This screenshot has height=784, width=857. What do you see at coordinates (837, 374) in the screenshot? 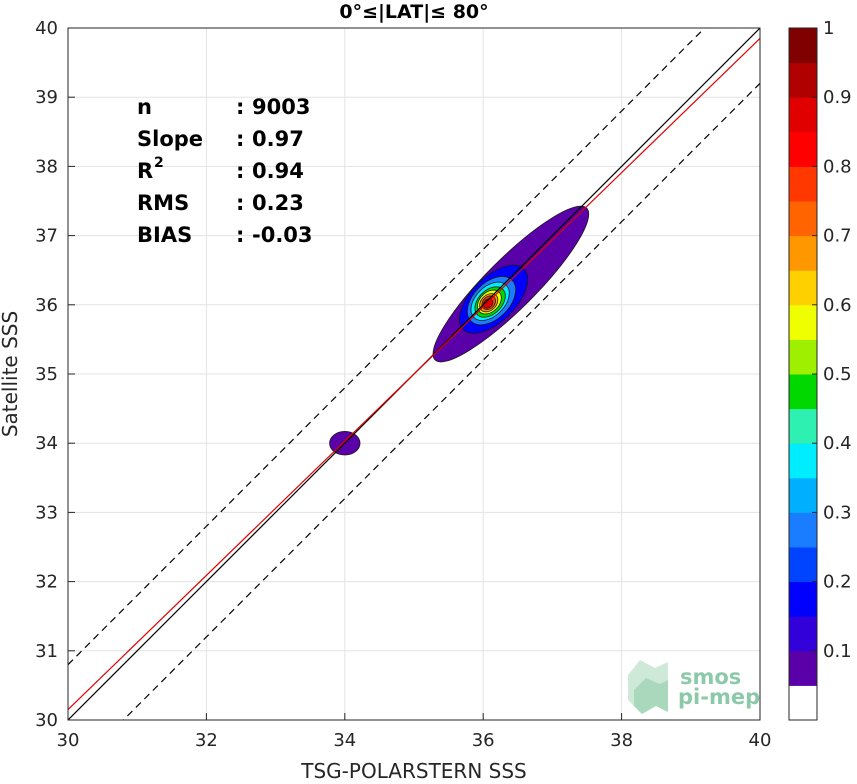
I see `colorbar-tick-label: 0.5` at bounding box center [837, 374].